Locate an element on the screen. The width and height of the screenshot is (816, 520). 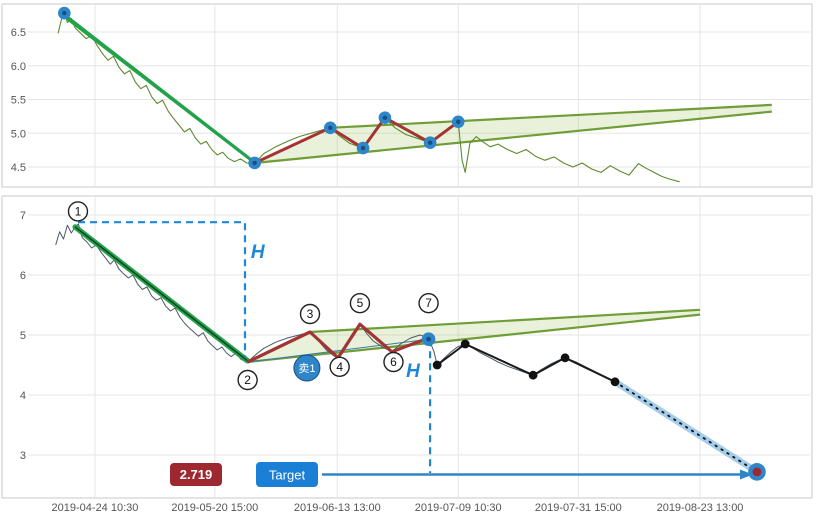
downtrend-core is located at coordinates (161, 294).